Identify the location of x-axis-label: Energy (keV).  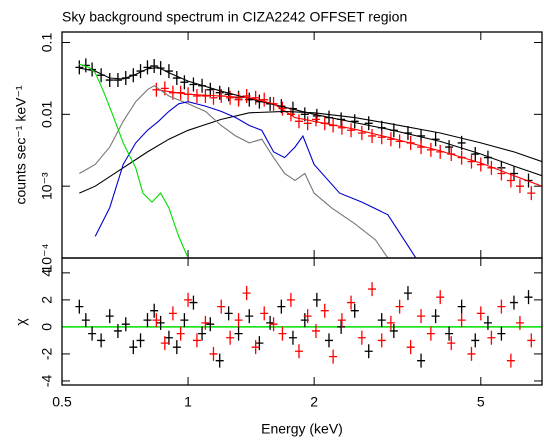
(302, 429).